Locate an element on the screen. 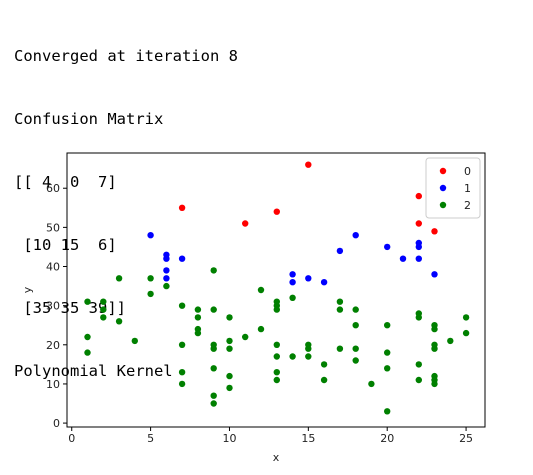 The width and height of the screenshot is (533, 475). output-line-matrix-row-2: [10 15 6] is located at coordinates (65, 245).